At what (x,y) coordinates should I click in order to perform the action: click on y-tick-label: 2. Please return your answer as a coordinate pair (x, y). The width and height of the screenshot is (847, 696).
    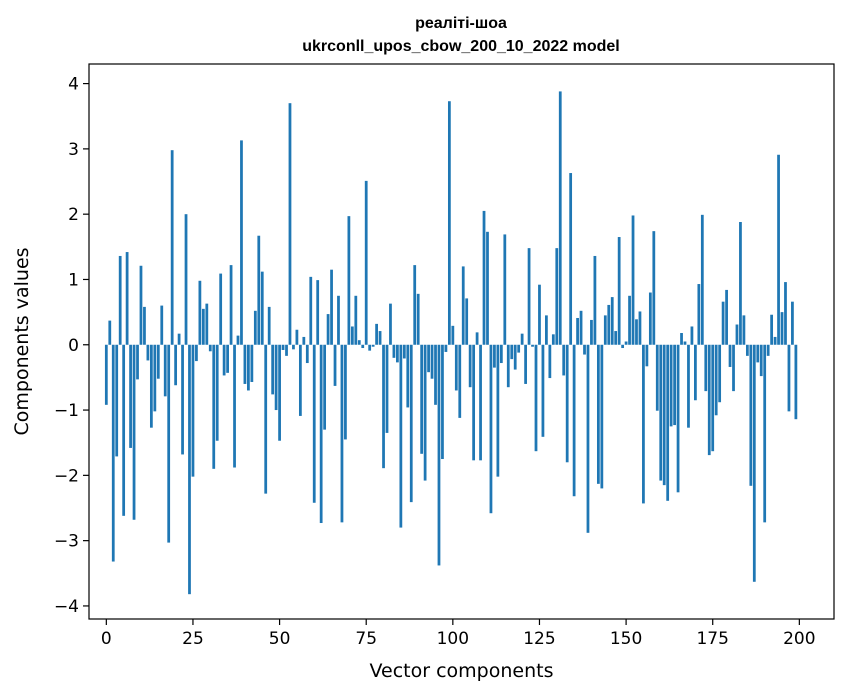
    Looking at the image, I should click on (73, 215).